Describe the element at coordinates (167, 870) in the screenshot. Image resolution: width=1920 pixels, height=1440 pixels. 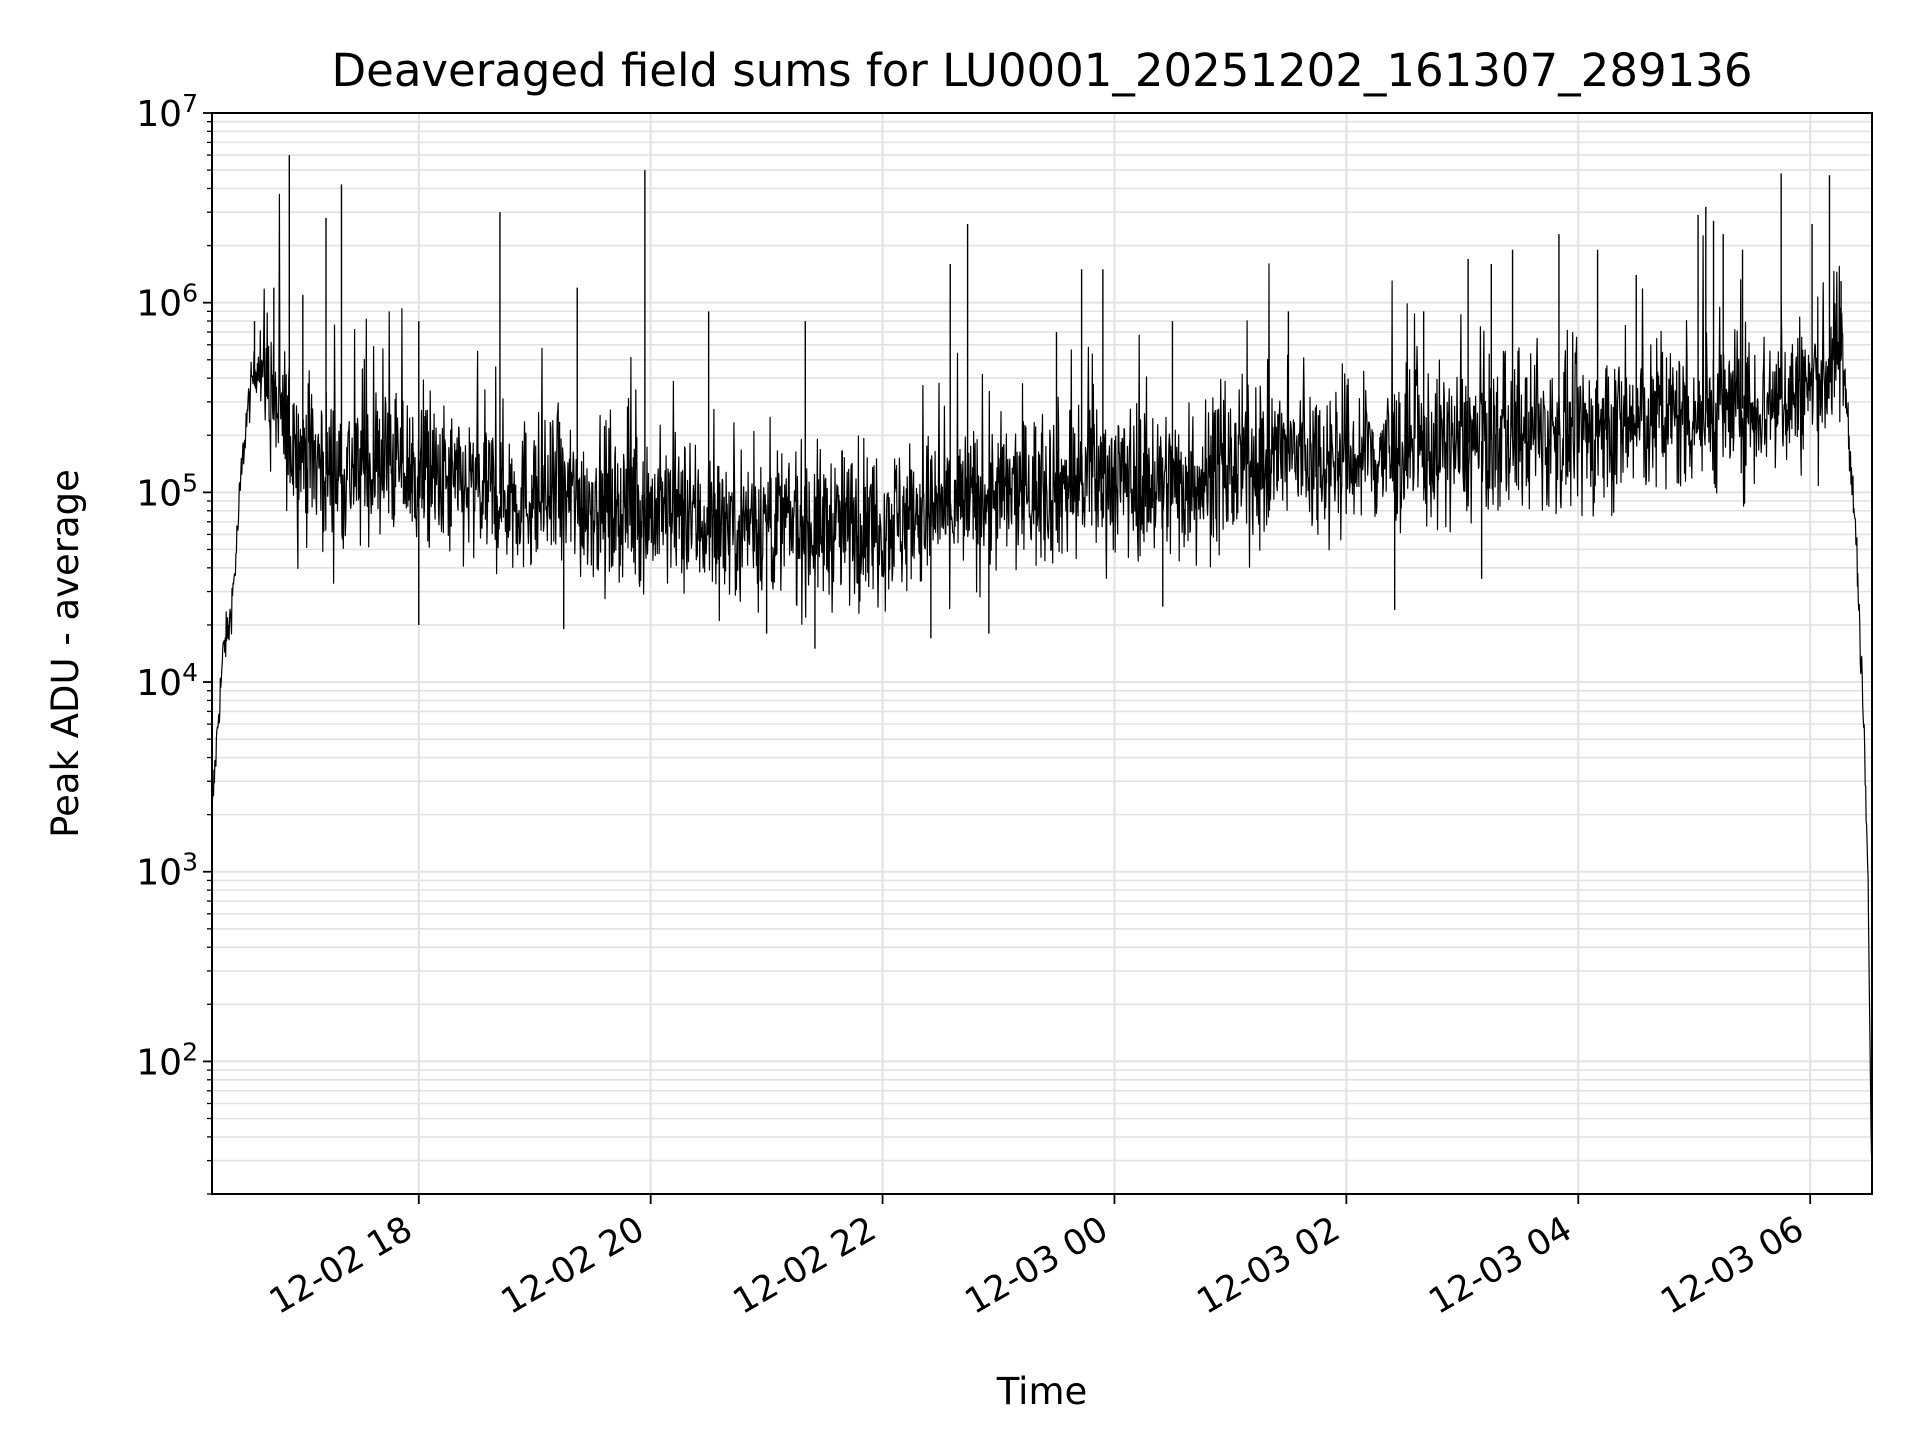
I see `y-tick-label: 10³` at that location.